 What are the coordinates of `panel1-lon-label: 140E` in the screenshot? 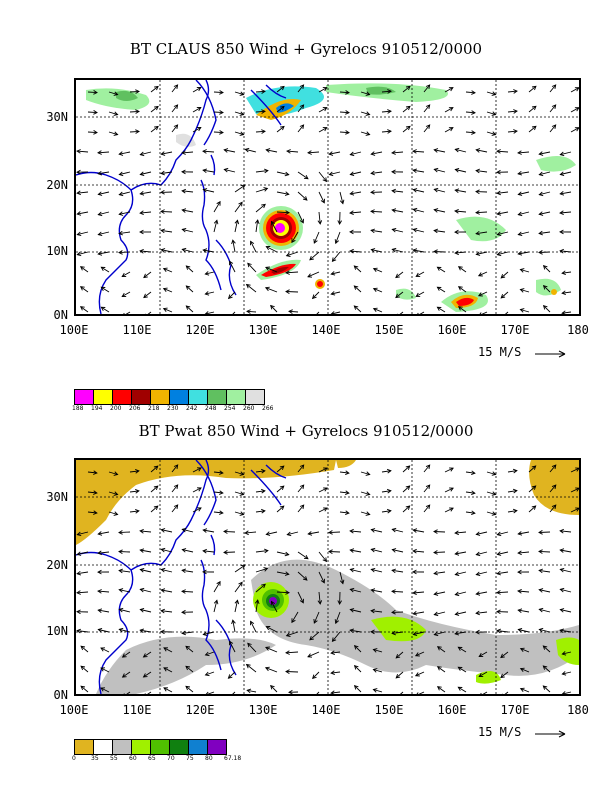 It's located at (326, 330).